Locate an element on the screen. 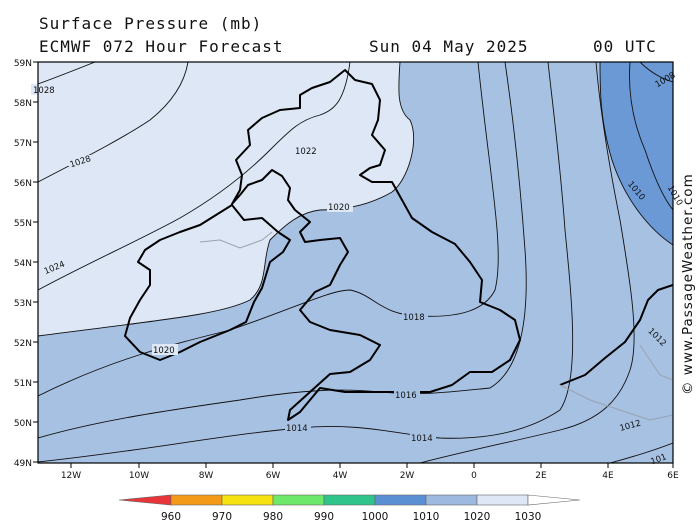 The height and width of the screenshot is (525, 700). isobar-label-1016: 1016 is located at coordinates (406, 396).